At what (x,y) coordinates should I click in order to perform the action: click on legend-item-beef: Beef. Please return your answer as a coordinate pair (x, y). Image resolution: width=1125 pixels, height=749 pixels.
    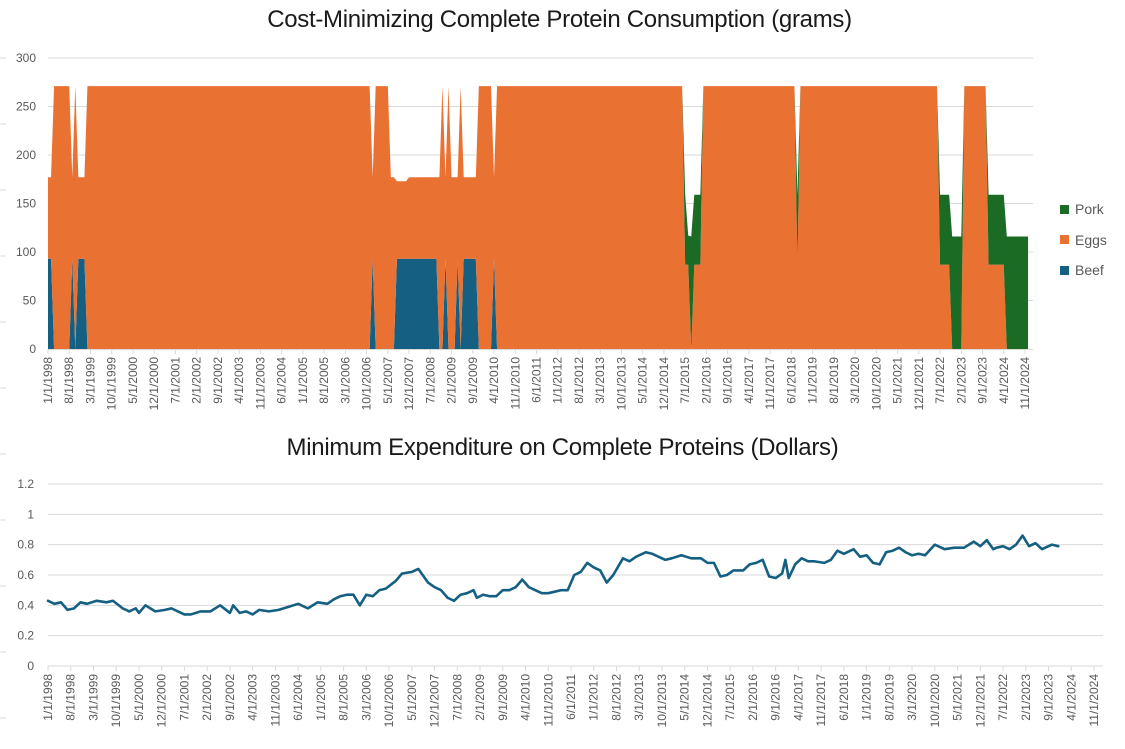
    Looking at the image, I should click on (1083, 270).